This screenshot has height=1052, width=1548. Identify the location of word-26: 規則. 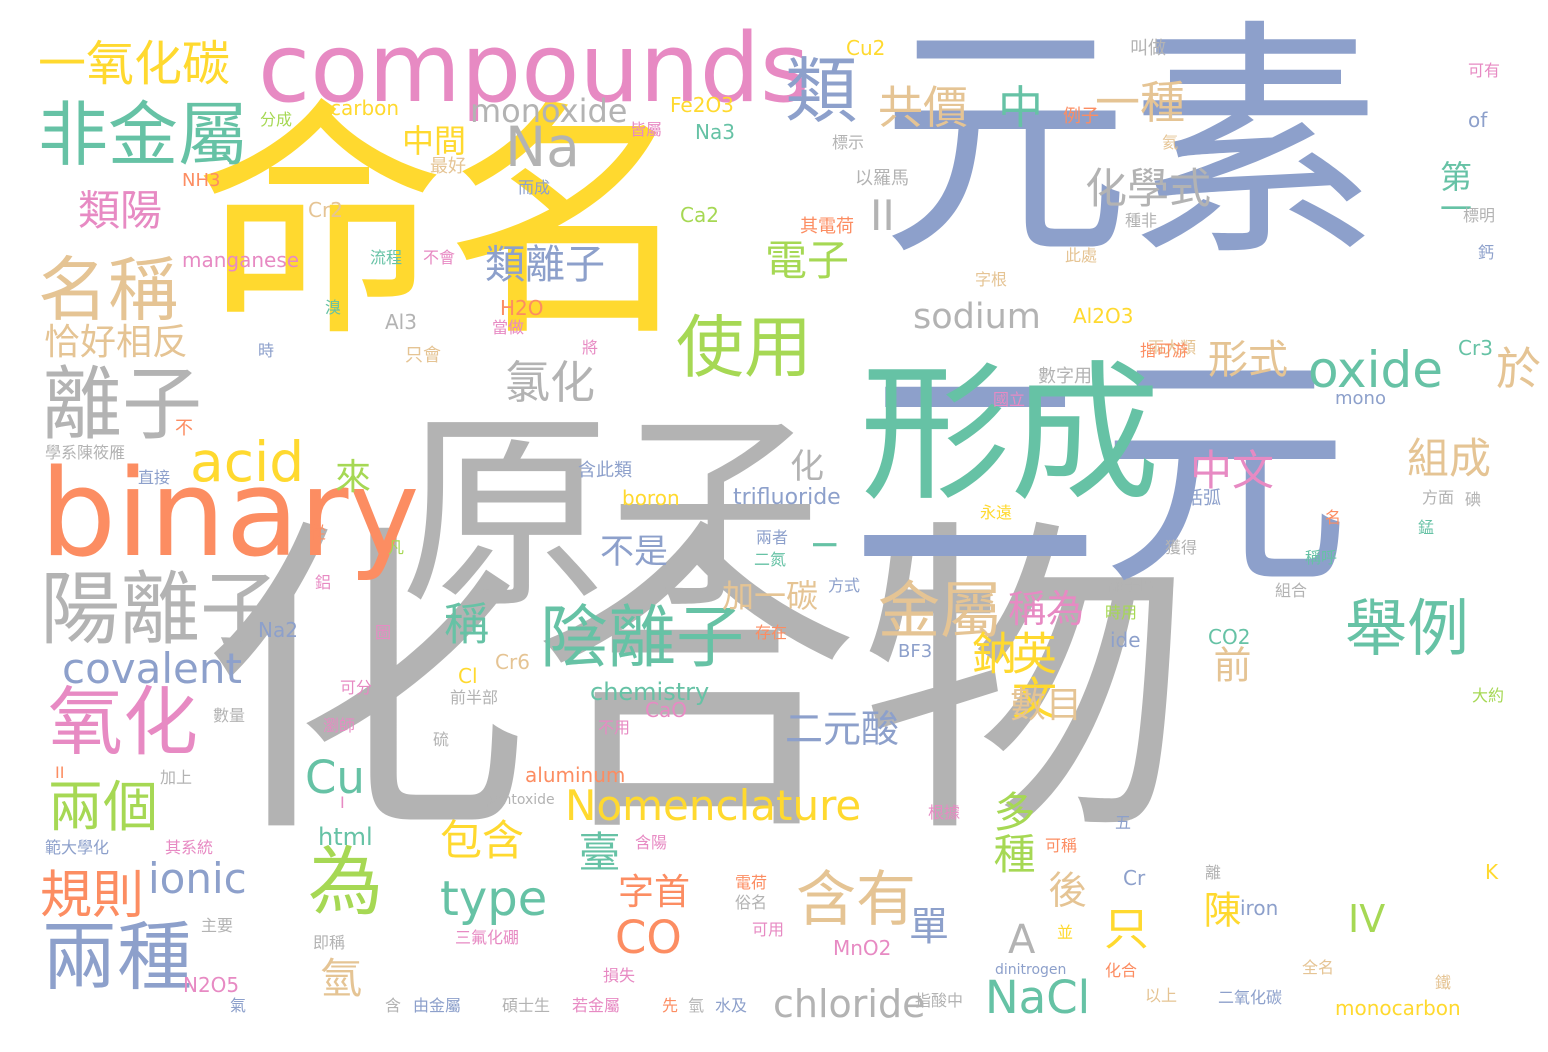
(92, 896).